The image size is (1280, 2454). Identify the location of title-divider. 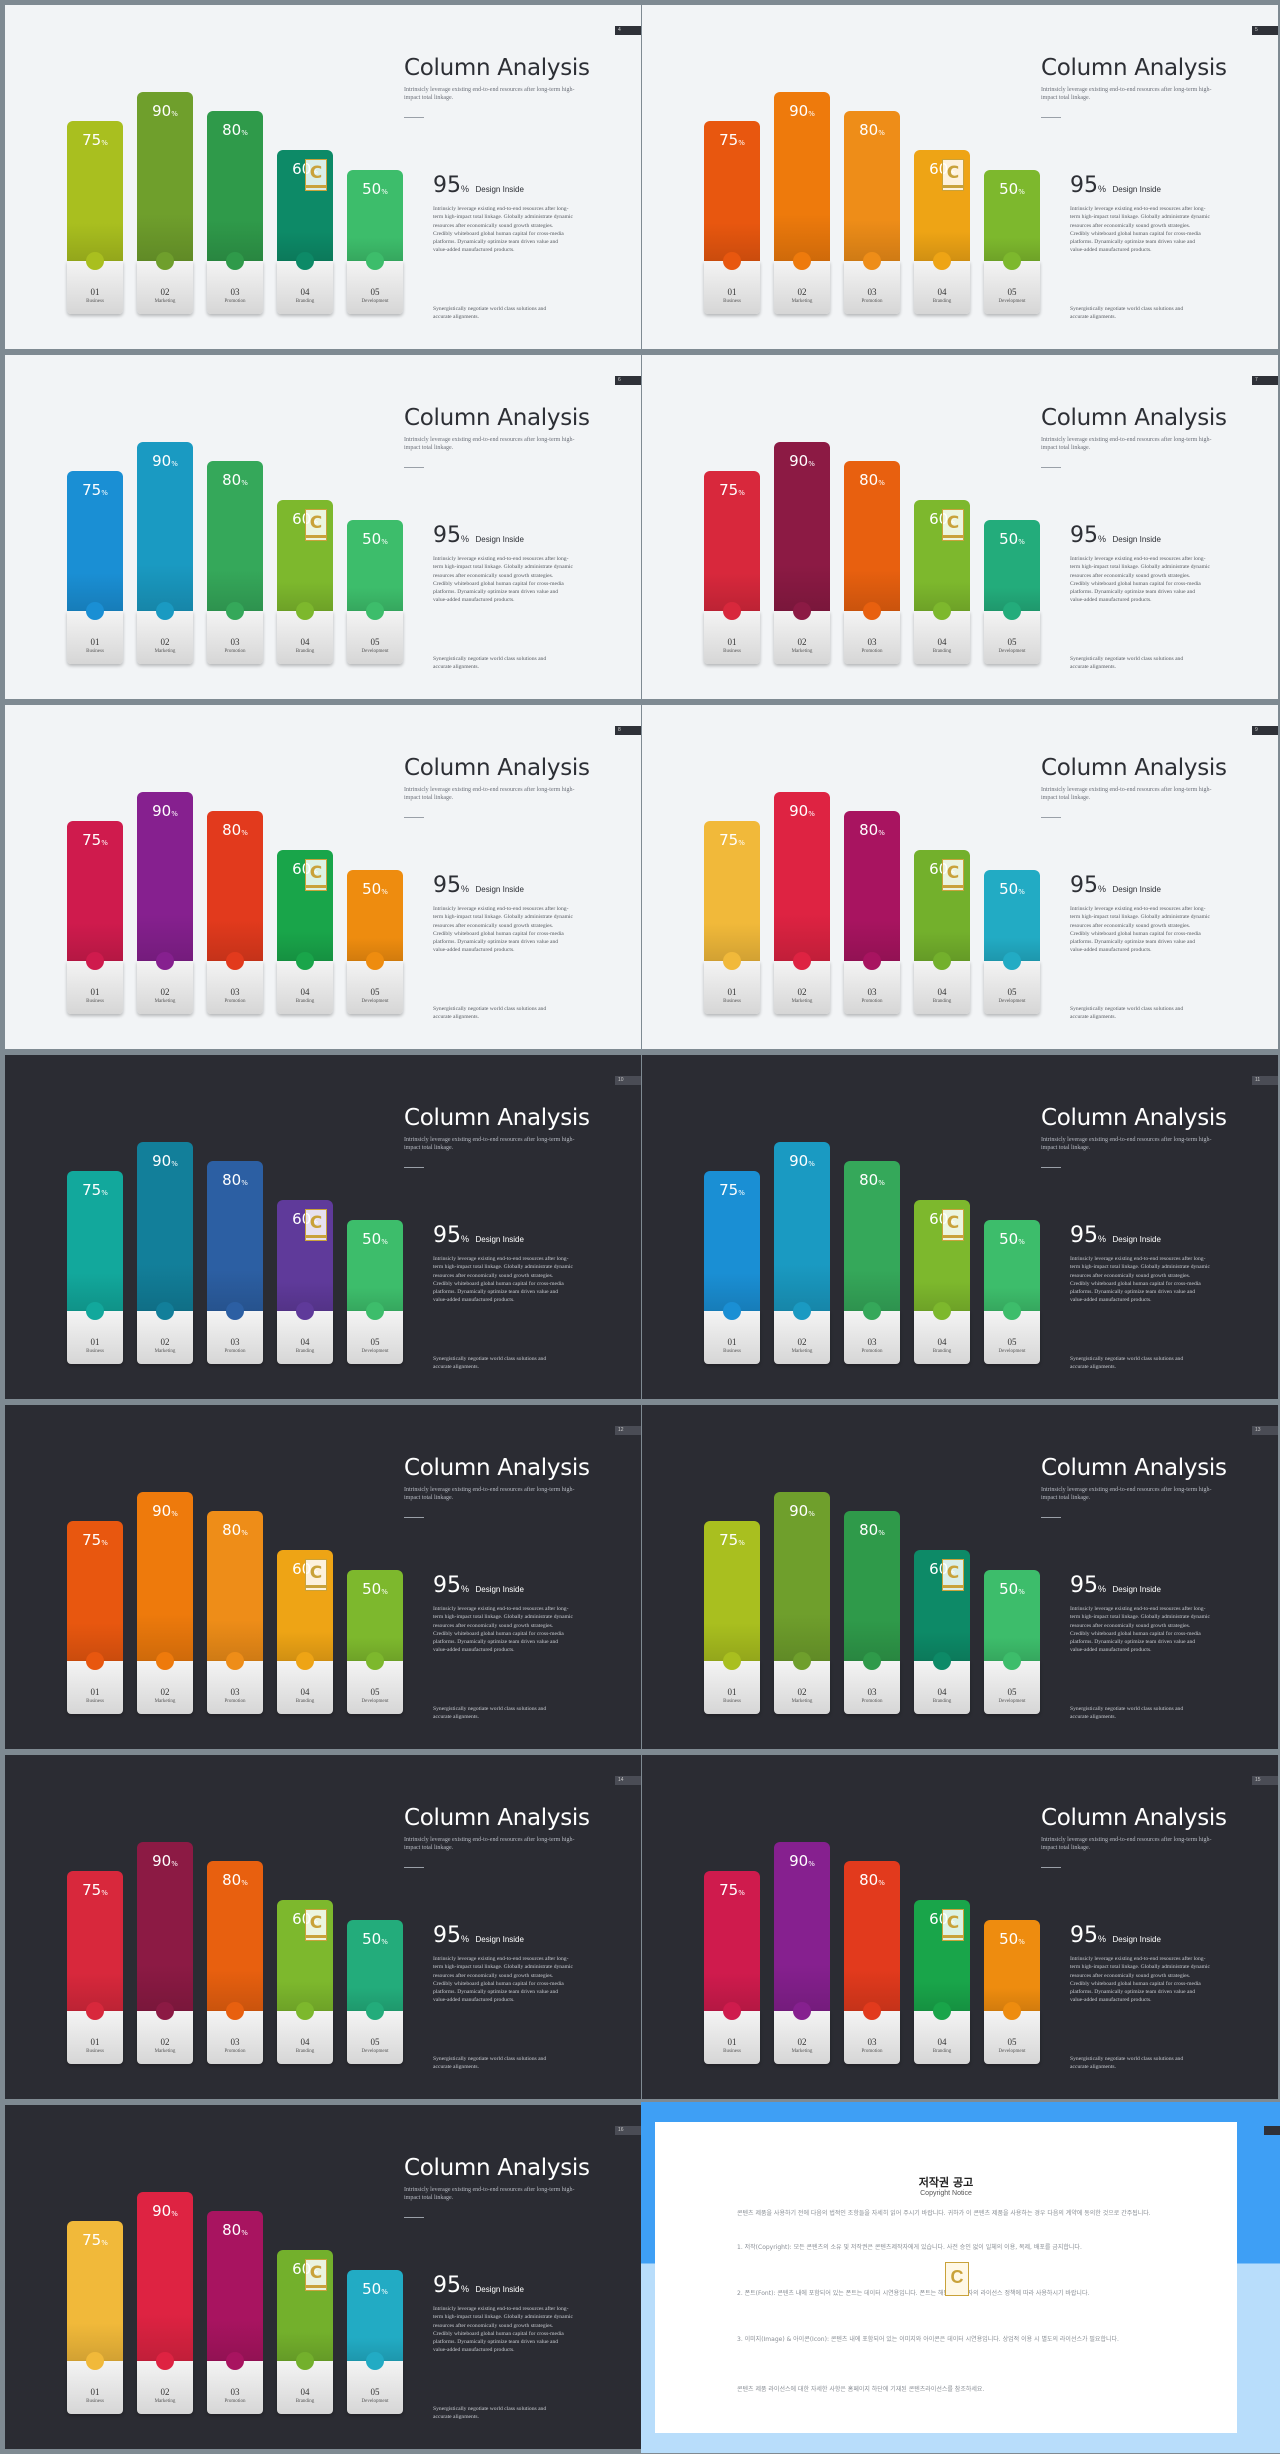
(1051, 117).